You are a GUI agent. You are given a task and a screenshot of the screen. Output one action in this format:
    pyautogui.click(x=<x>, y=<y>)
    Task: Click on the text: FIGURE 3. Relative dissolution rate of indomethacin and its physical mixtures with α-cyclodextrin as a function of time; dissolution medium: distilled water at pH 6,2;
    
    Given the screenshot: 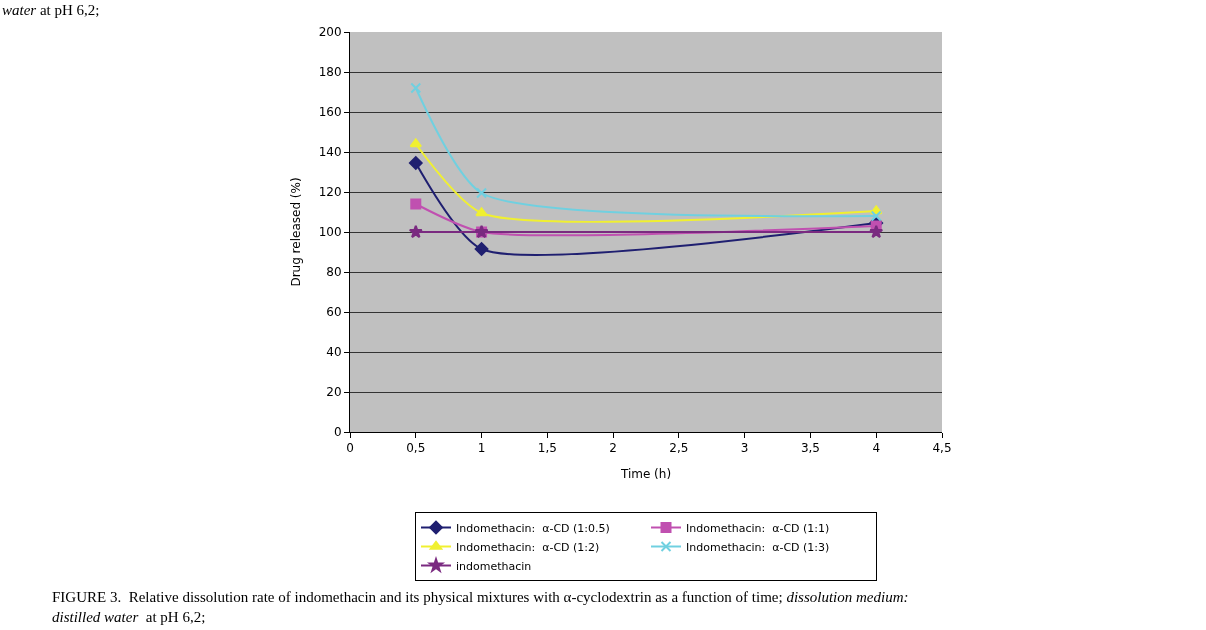 What is the action you would take?
    pyautogui.click(x=480, y=607)
    